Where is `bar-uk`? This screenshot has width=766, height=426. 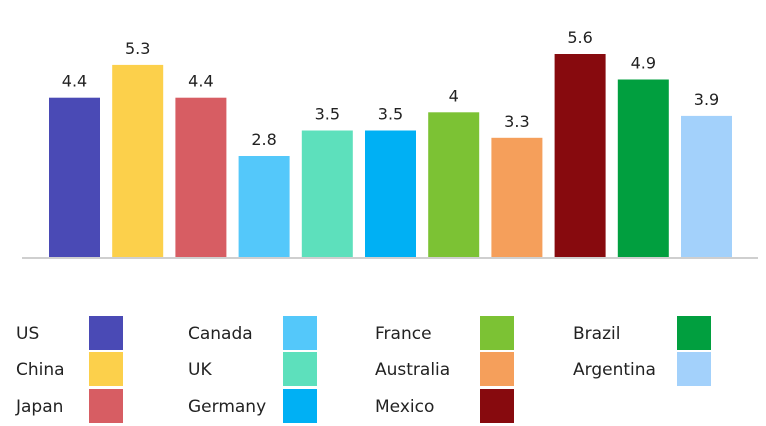
bar-uk is located at coordinates (327, 194).